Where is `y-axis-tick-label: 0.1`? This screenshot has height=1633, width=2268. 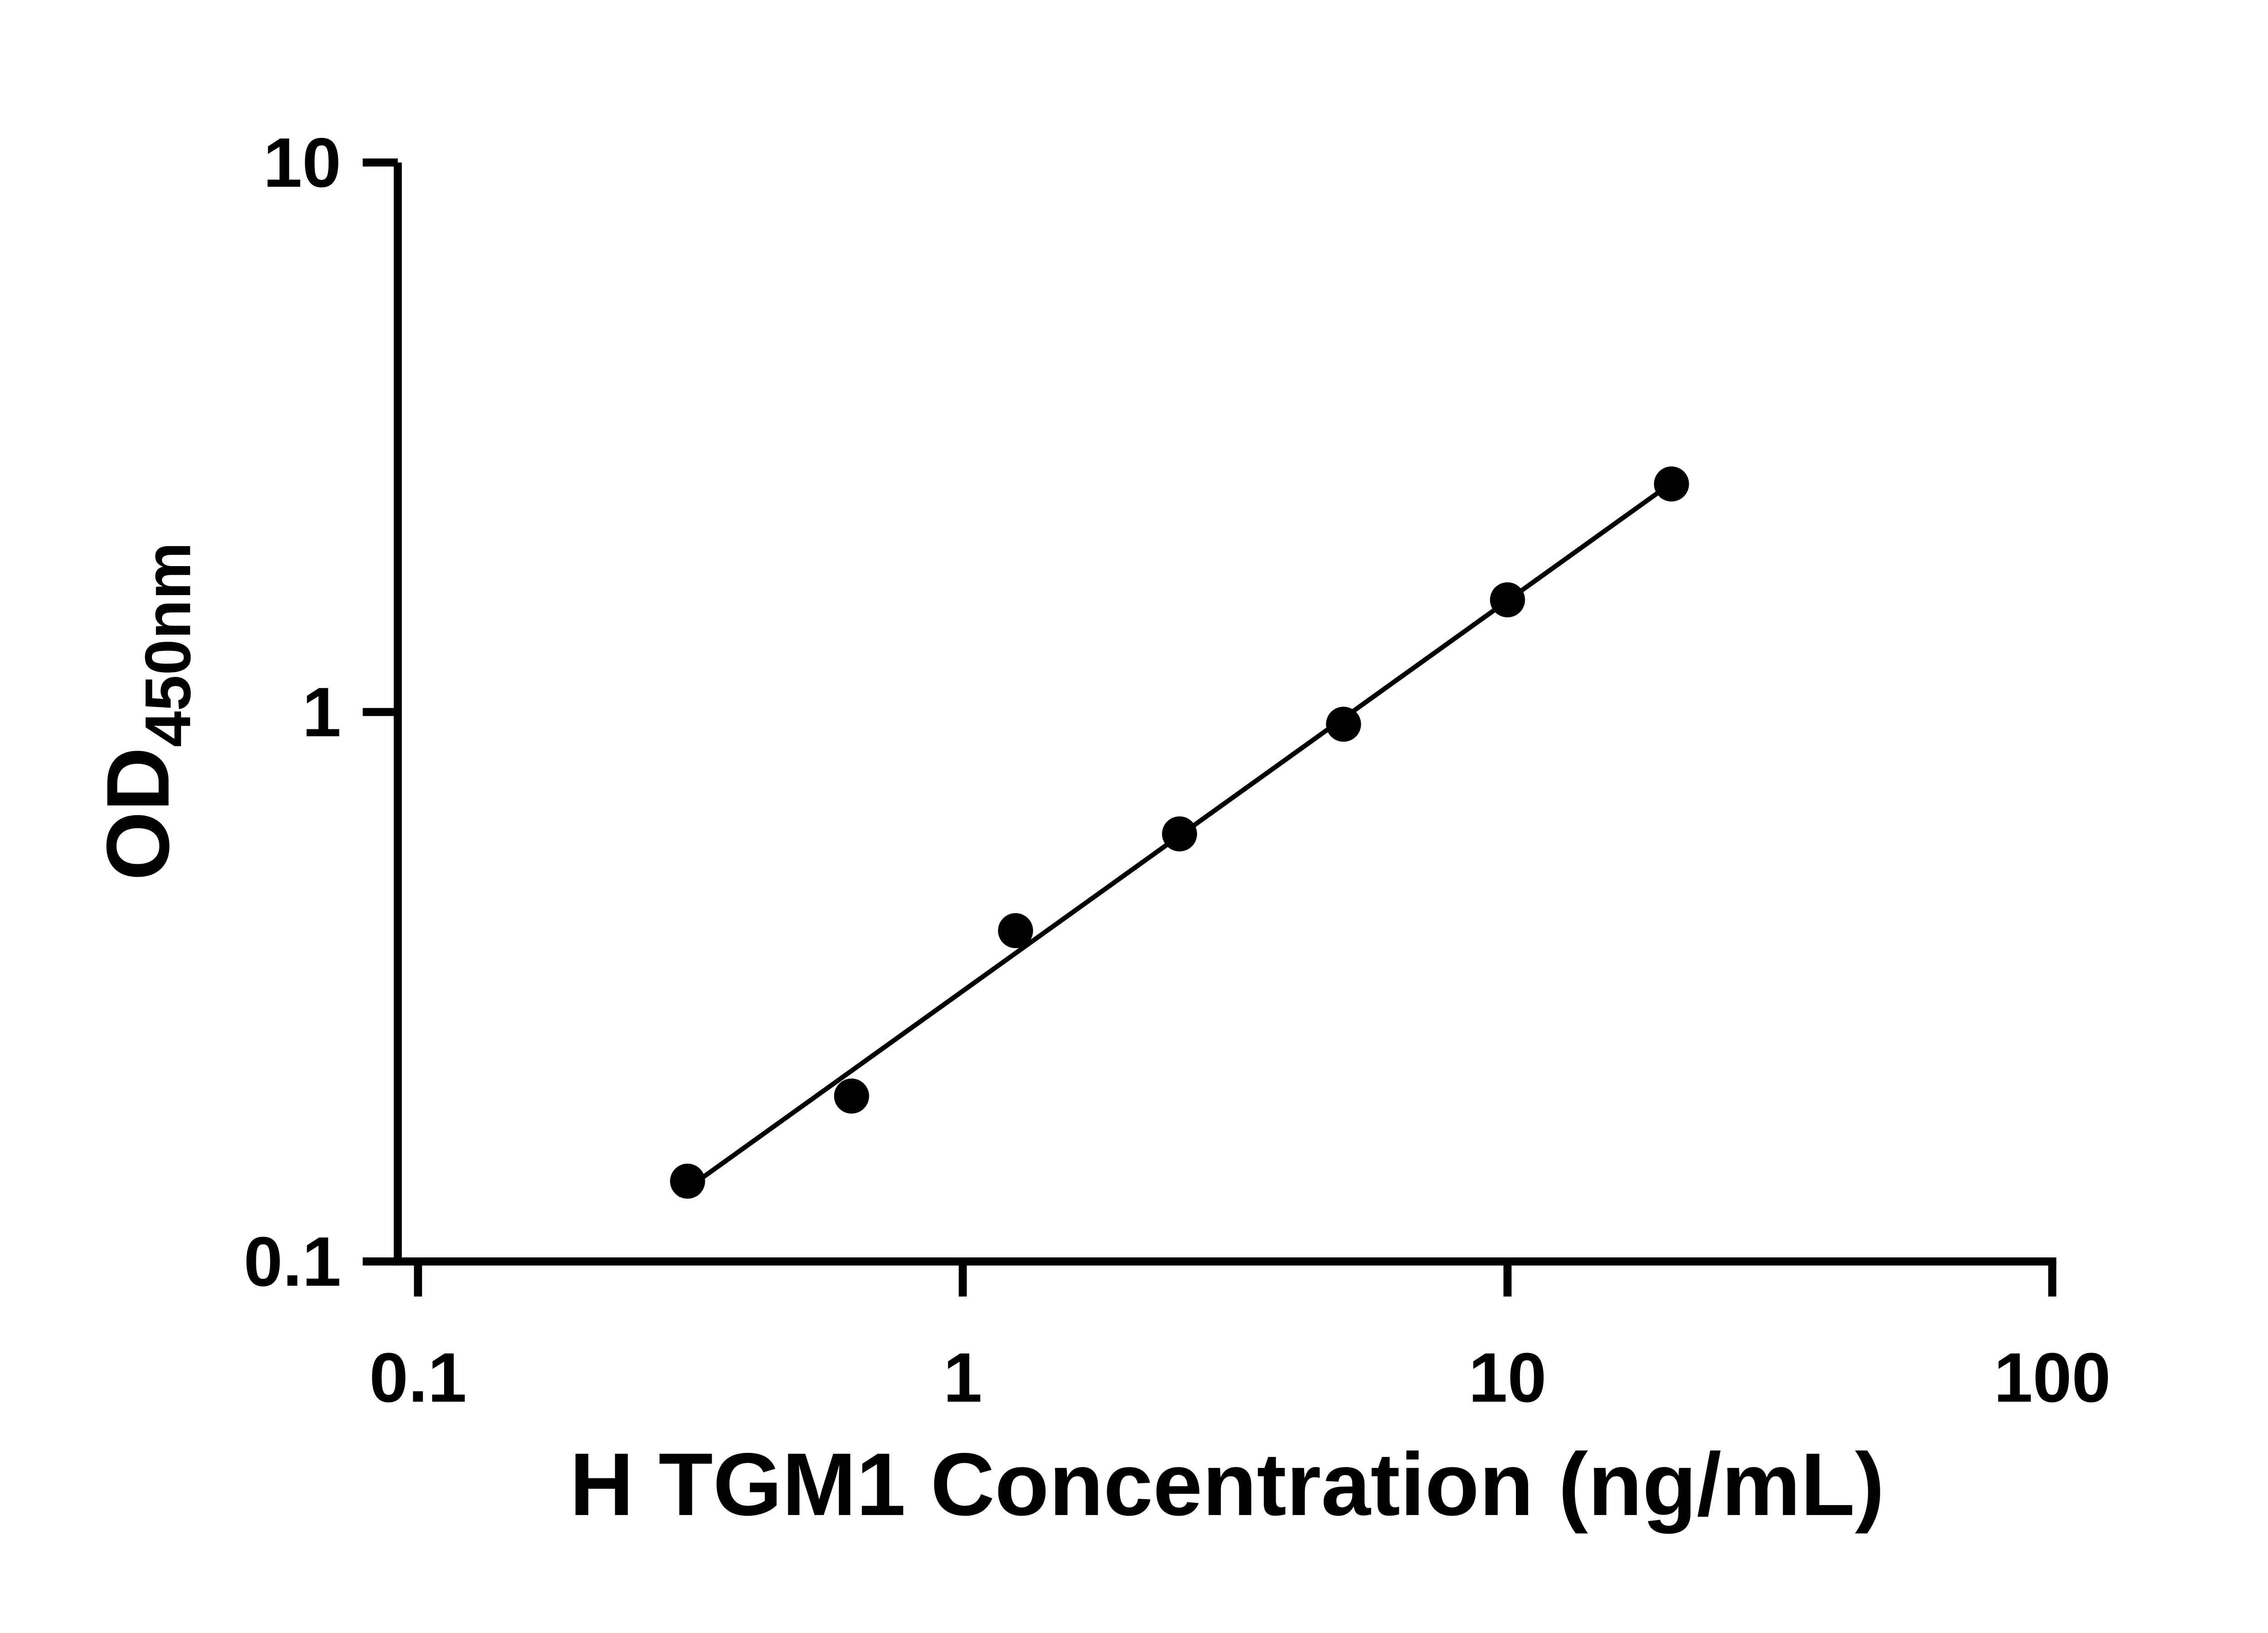 y-axis-tick-label: 0.1 is located at coordinates (292, 1261).